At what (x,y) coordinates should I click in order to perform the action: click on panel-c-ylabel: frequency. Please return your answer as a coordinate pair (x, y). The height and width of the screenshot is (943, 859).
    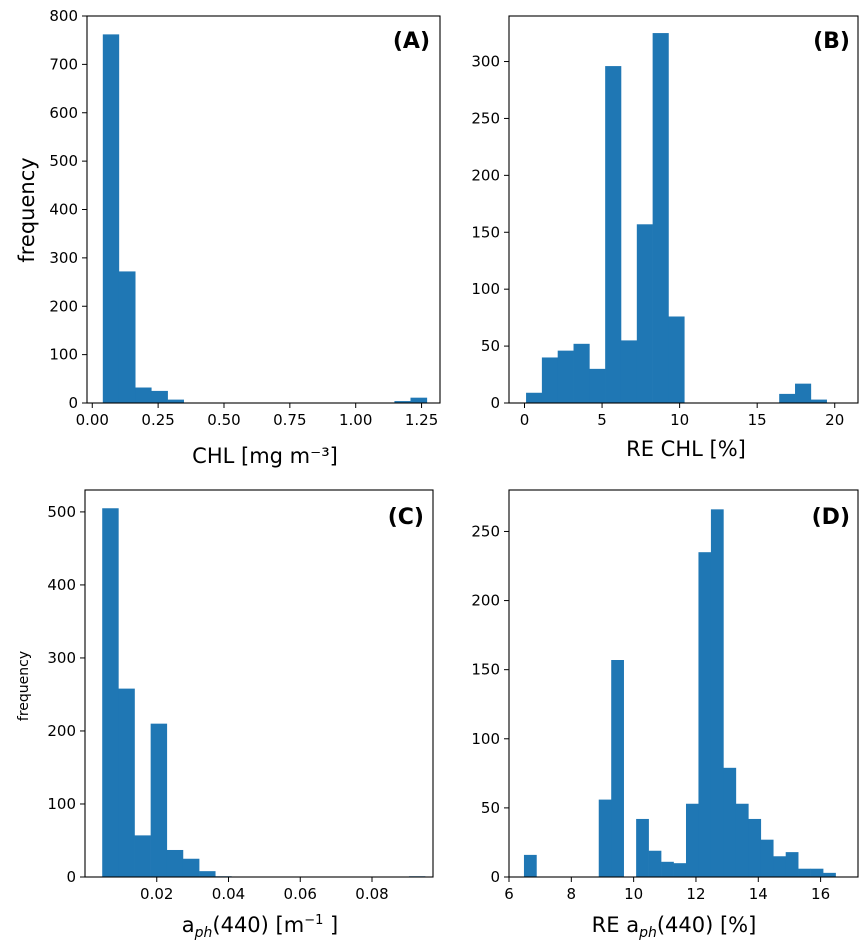
    Looking at the image, I should click on (24, 686).